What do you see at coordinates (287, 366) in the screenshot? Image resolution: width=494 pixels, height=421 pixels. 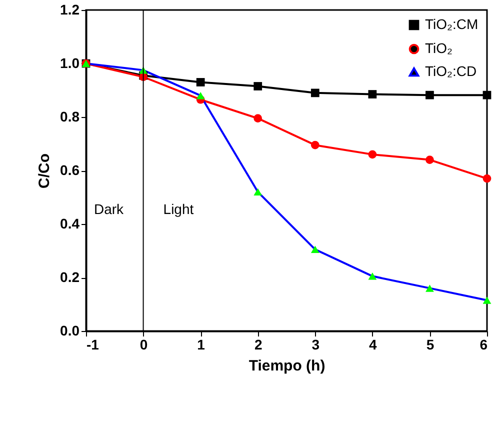 I see `x-axis-title: Tiempo (h)` at bounding box center [287, 366].